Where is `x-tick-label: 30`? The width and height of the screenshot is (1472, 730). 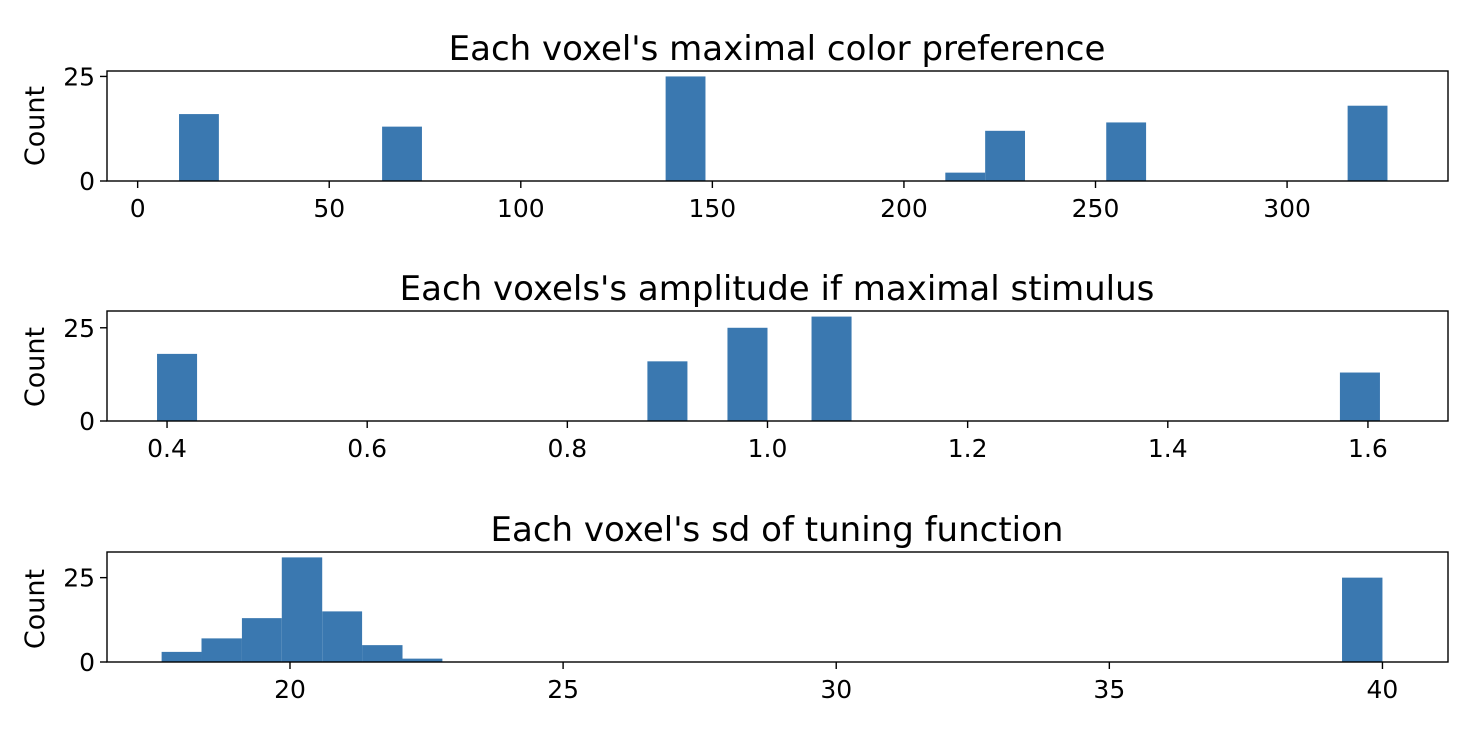
x-tick-label: 30 is located at coordinates (836, 689).